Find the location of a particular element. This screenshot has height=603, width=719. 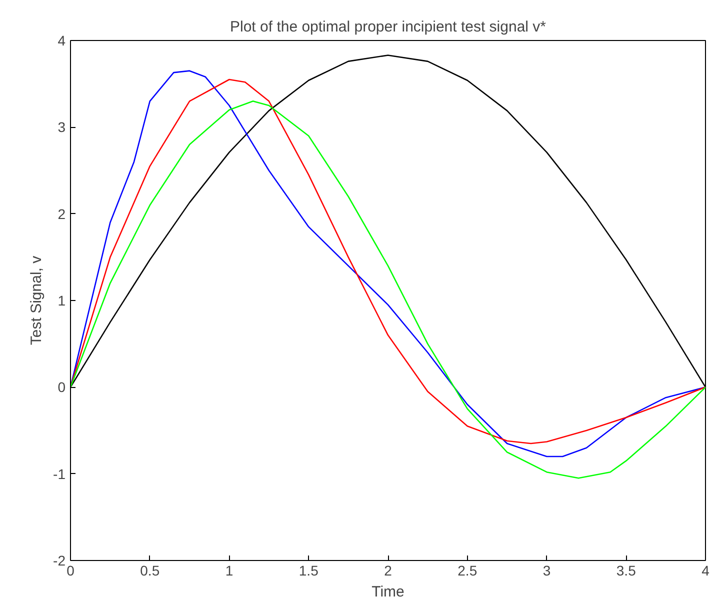

y-tick-label: 3 is located at coordinates (62, 127).